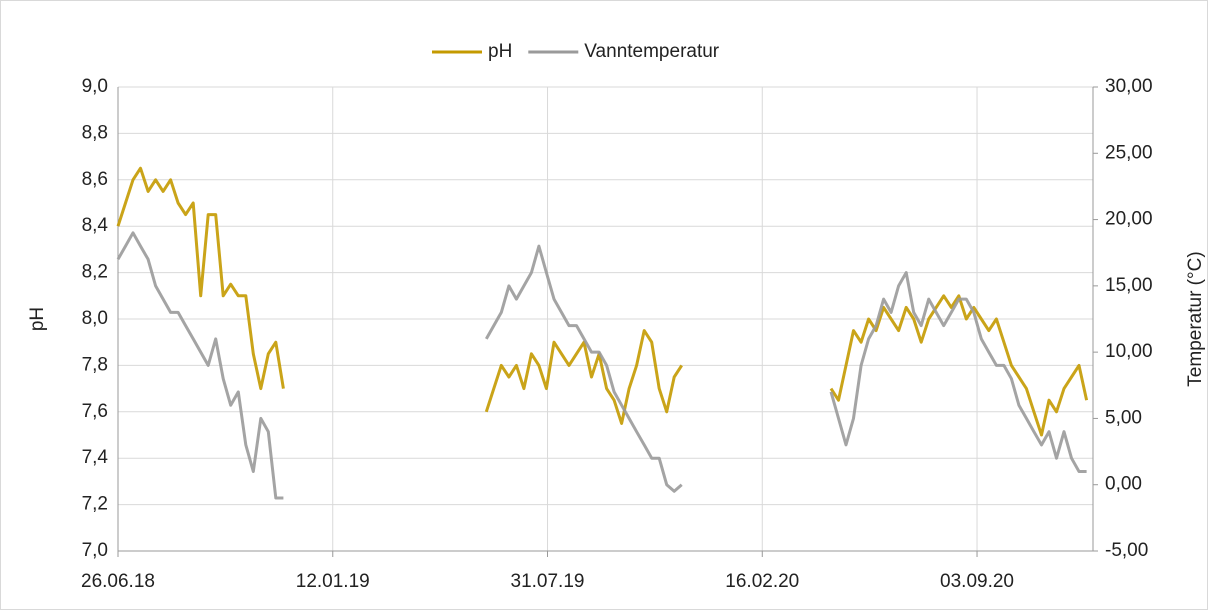 Image resolution: width=1208 pixels, height=610 pixels. What do you see at coordinates (95, 504) in the screenshot?
I see `y-tick-label: 7,2` at bounding box center [95, 504].